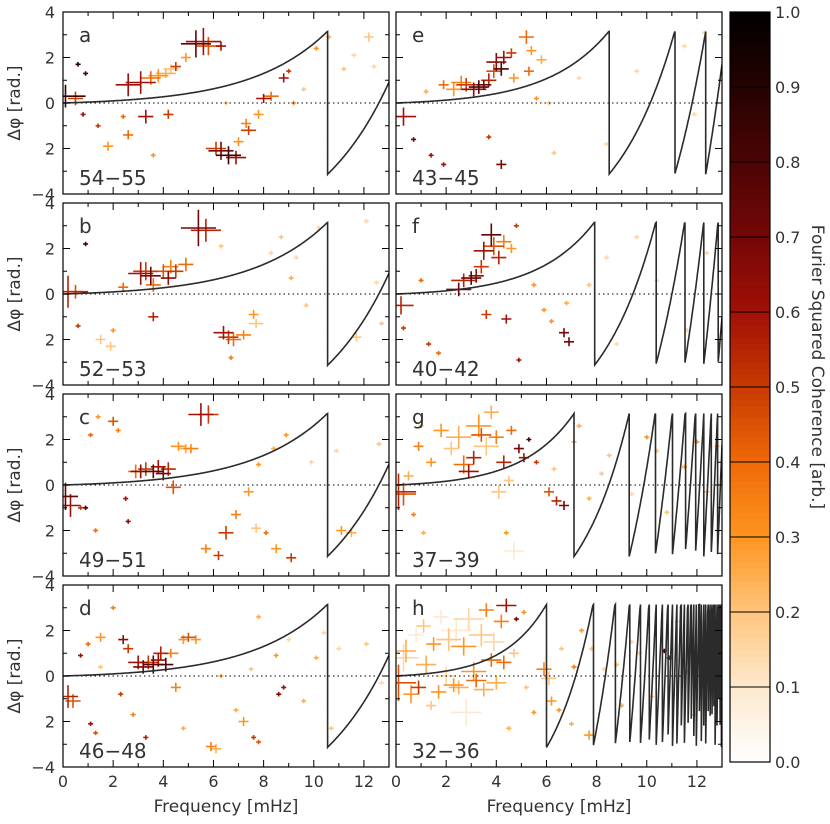  Describe the element at coordinates (418, 608) in the screenshot. I see `panel-letter: h` at that location.